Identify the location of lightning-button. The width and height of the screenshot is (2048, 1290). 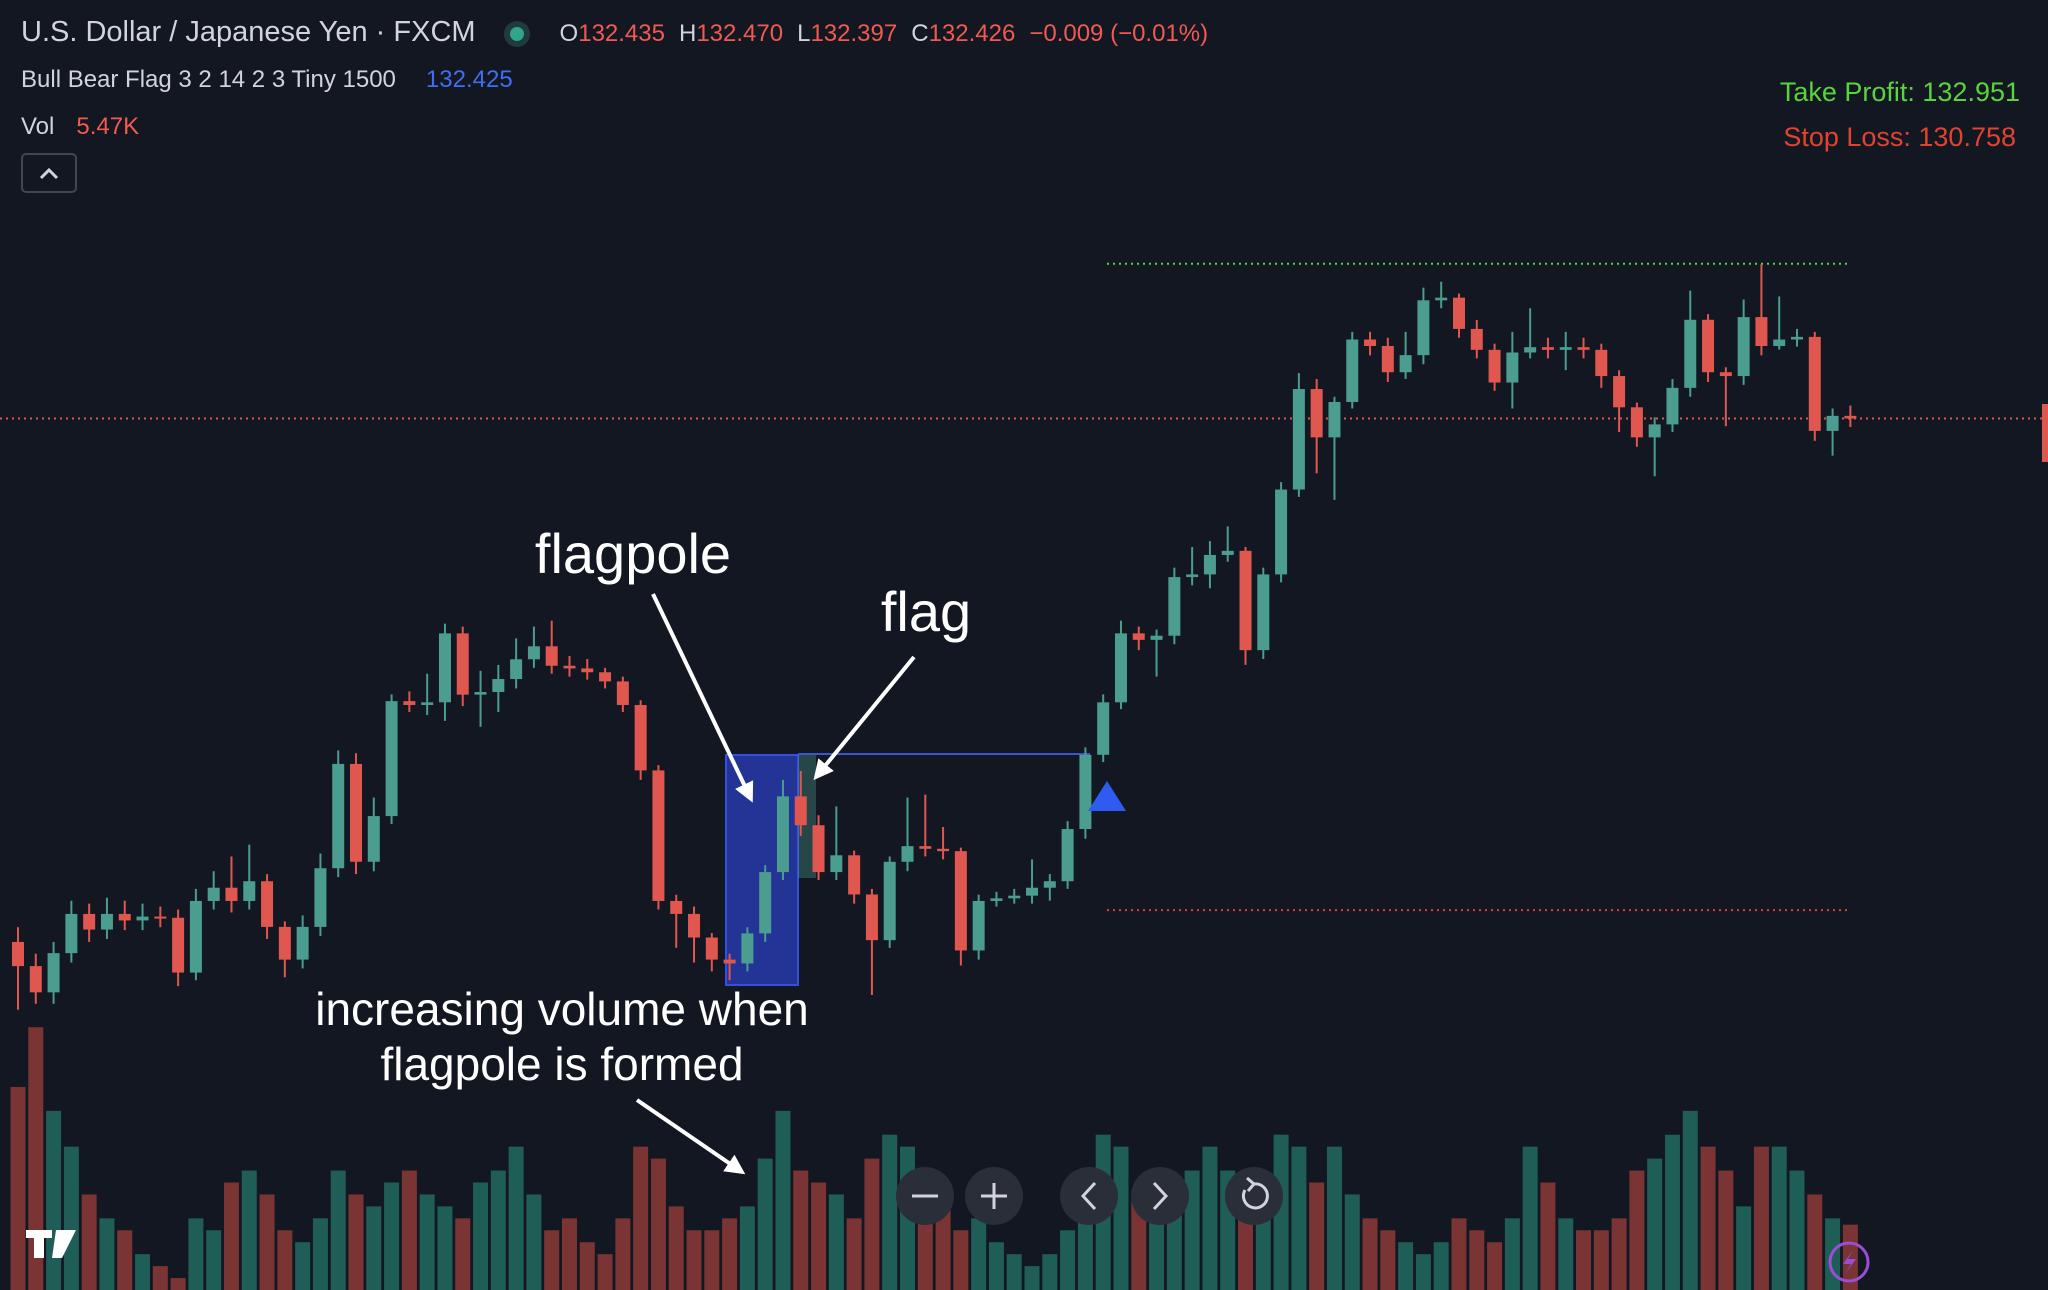
(1849, 1262).